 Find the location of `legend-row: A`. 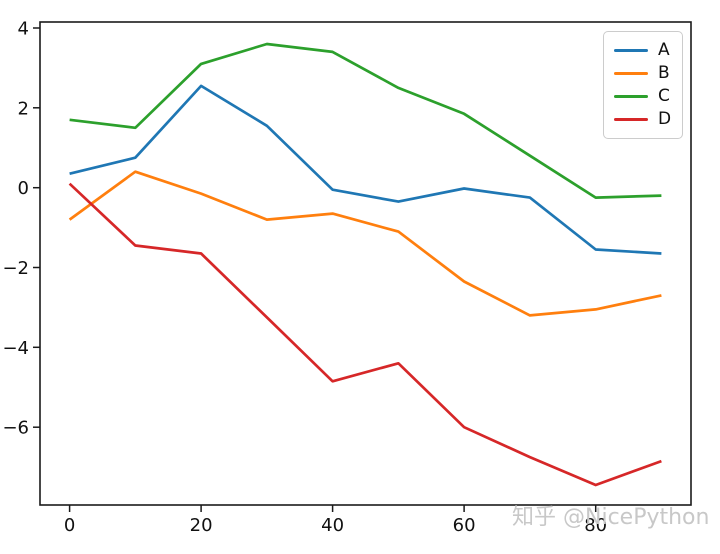

legend-row: A is located at coordinates (648, 50).